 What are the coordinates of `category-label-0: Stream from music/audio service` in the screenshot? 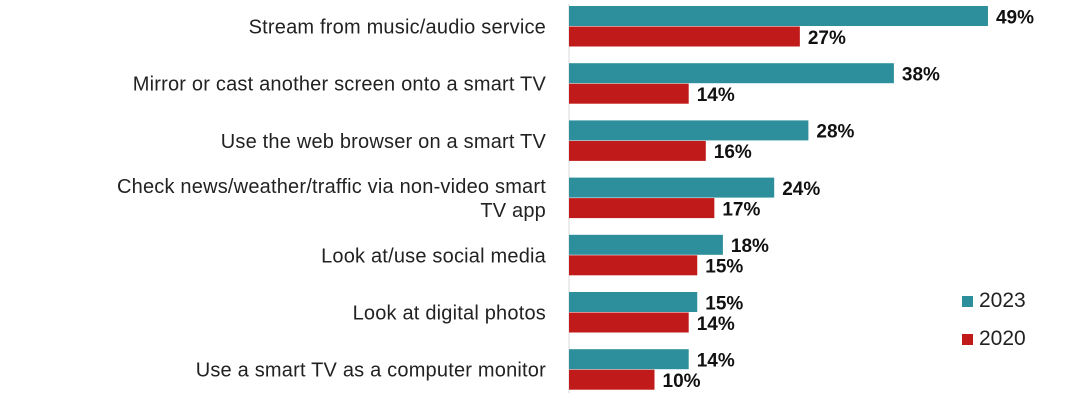 It's located at (397, 28).